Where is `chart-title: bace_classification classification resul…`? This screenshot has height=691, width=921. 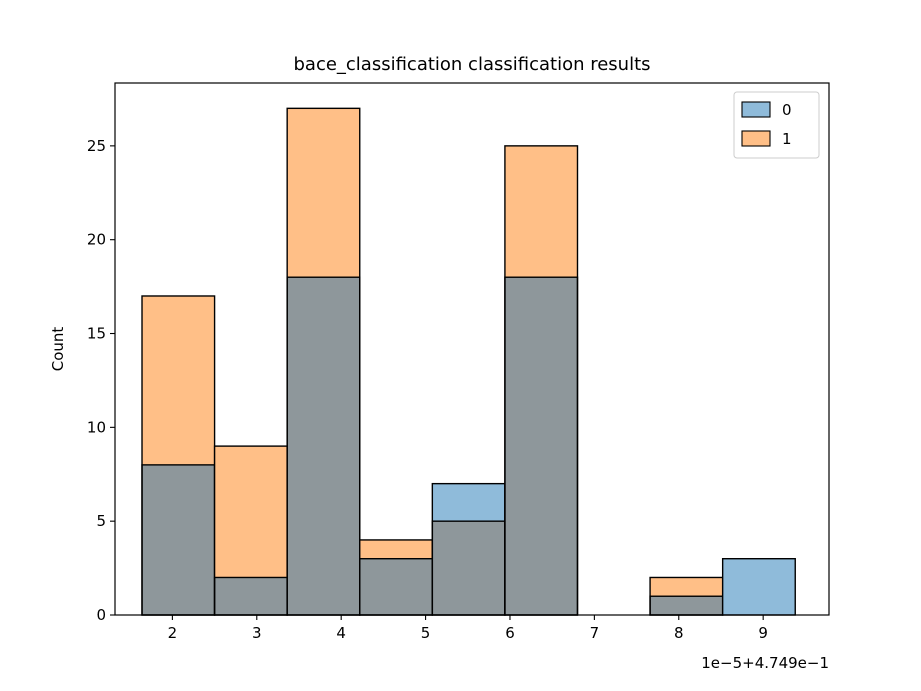
chart-title: bace_classification classification resul… is located at coordinates (471, 64).